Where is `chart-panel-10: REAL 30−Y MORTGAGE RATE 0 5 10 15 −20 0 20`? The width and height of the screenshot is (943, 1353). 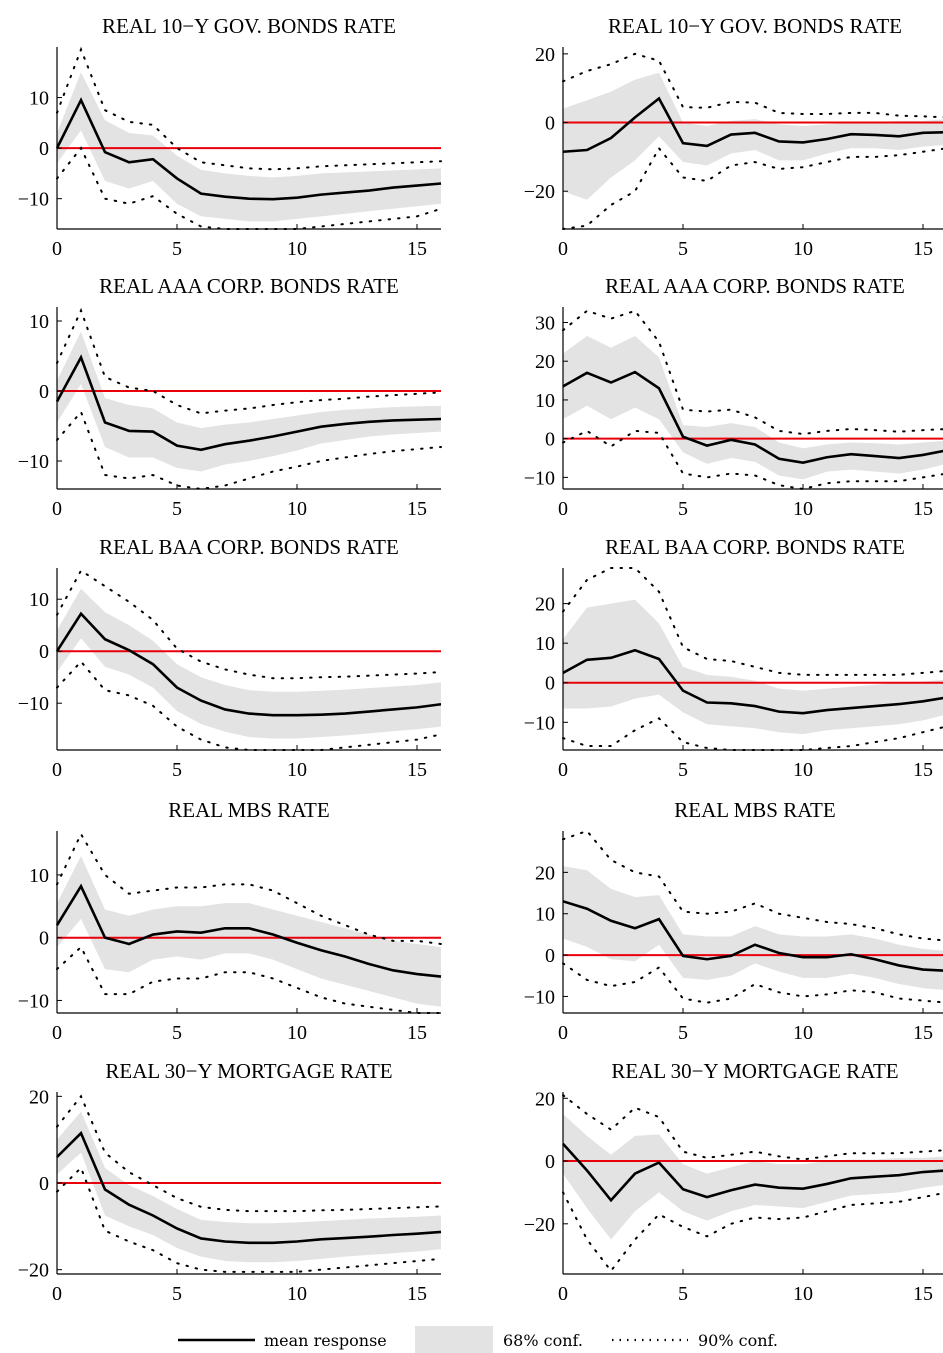 chart-panel-10: REAL 30−Y MORTGAGE RATE 0 5 10 15 −20 0 20 is located at coordinates (733, 1182).